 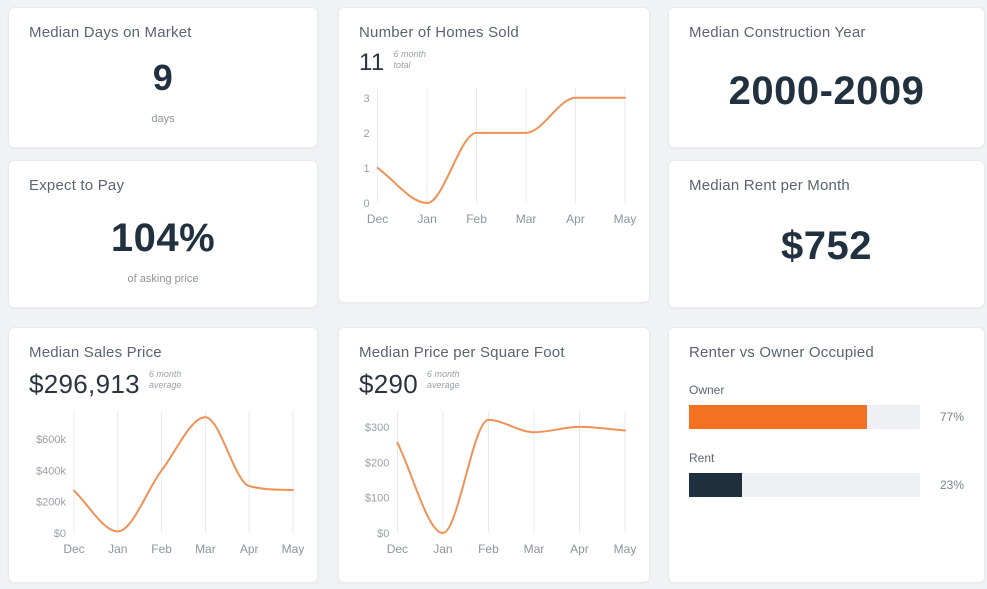 What do you see at coordinates (389, 384) in the screenshot?
I see `price-per-sqft-value: $290` at bounding box center [389, 384].